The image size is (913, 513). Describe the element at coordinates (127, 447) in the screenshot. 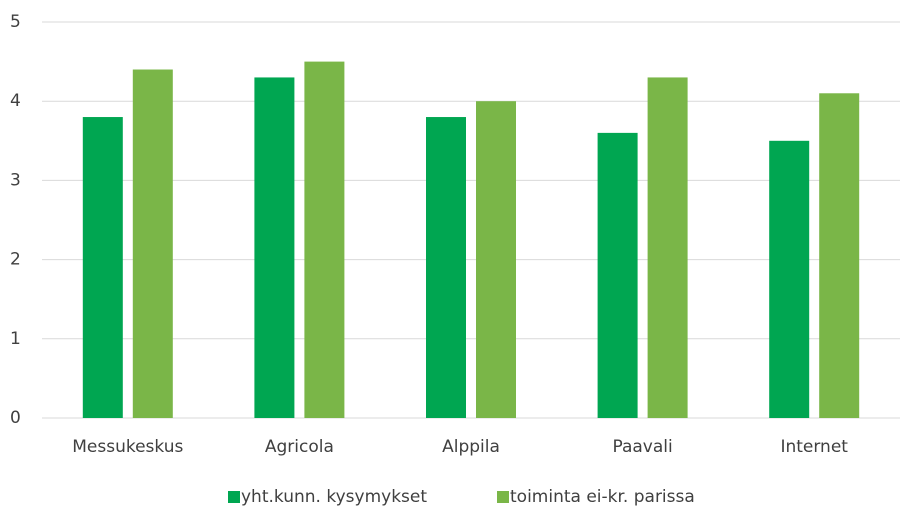

I see `x-tick-label: Messukeskus` at that location.